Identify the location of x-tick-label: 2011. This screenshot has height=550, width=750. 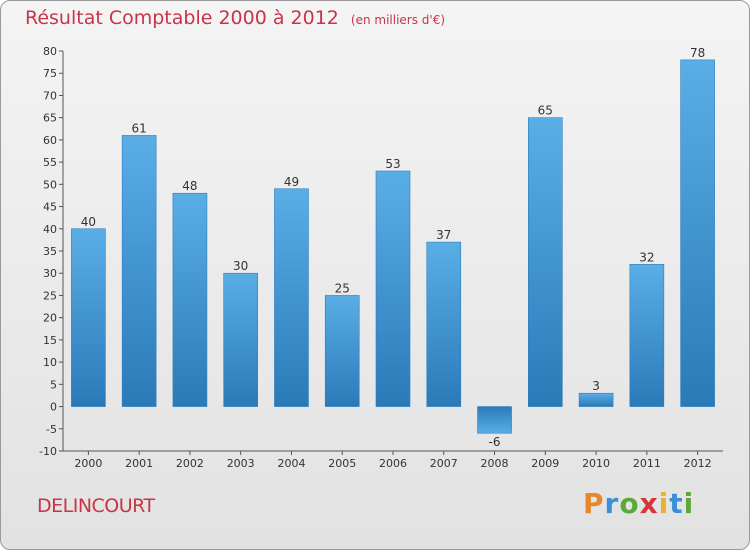
(647, 463).